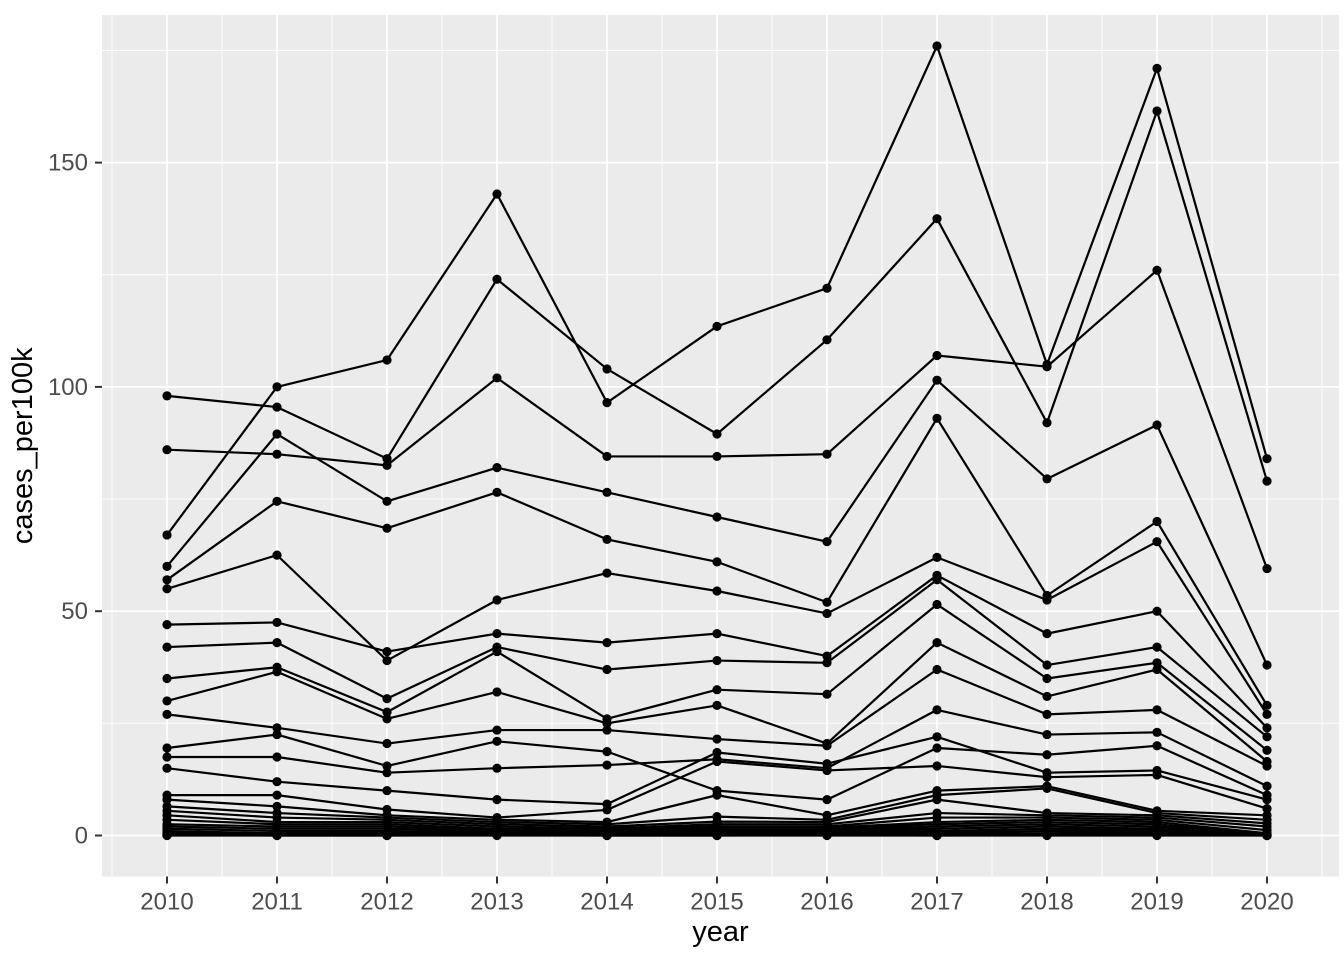 This screenshot has width=1344, height=960. Describe the element at coordinates (277, 902) in the screenshot. I see `x-tick-label: 2011` at that location.